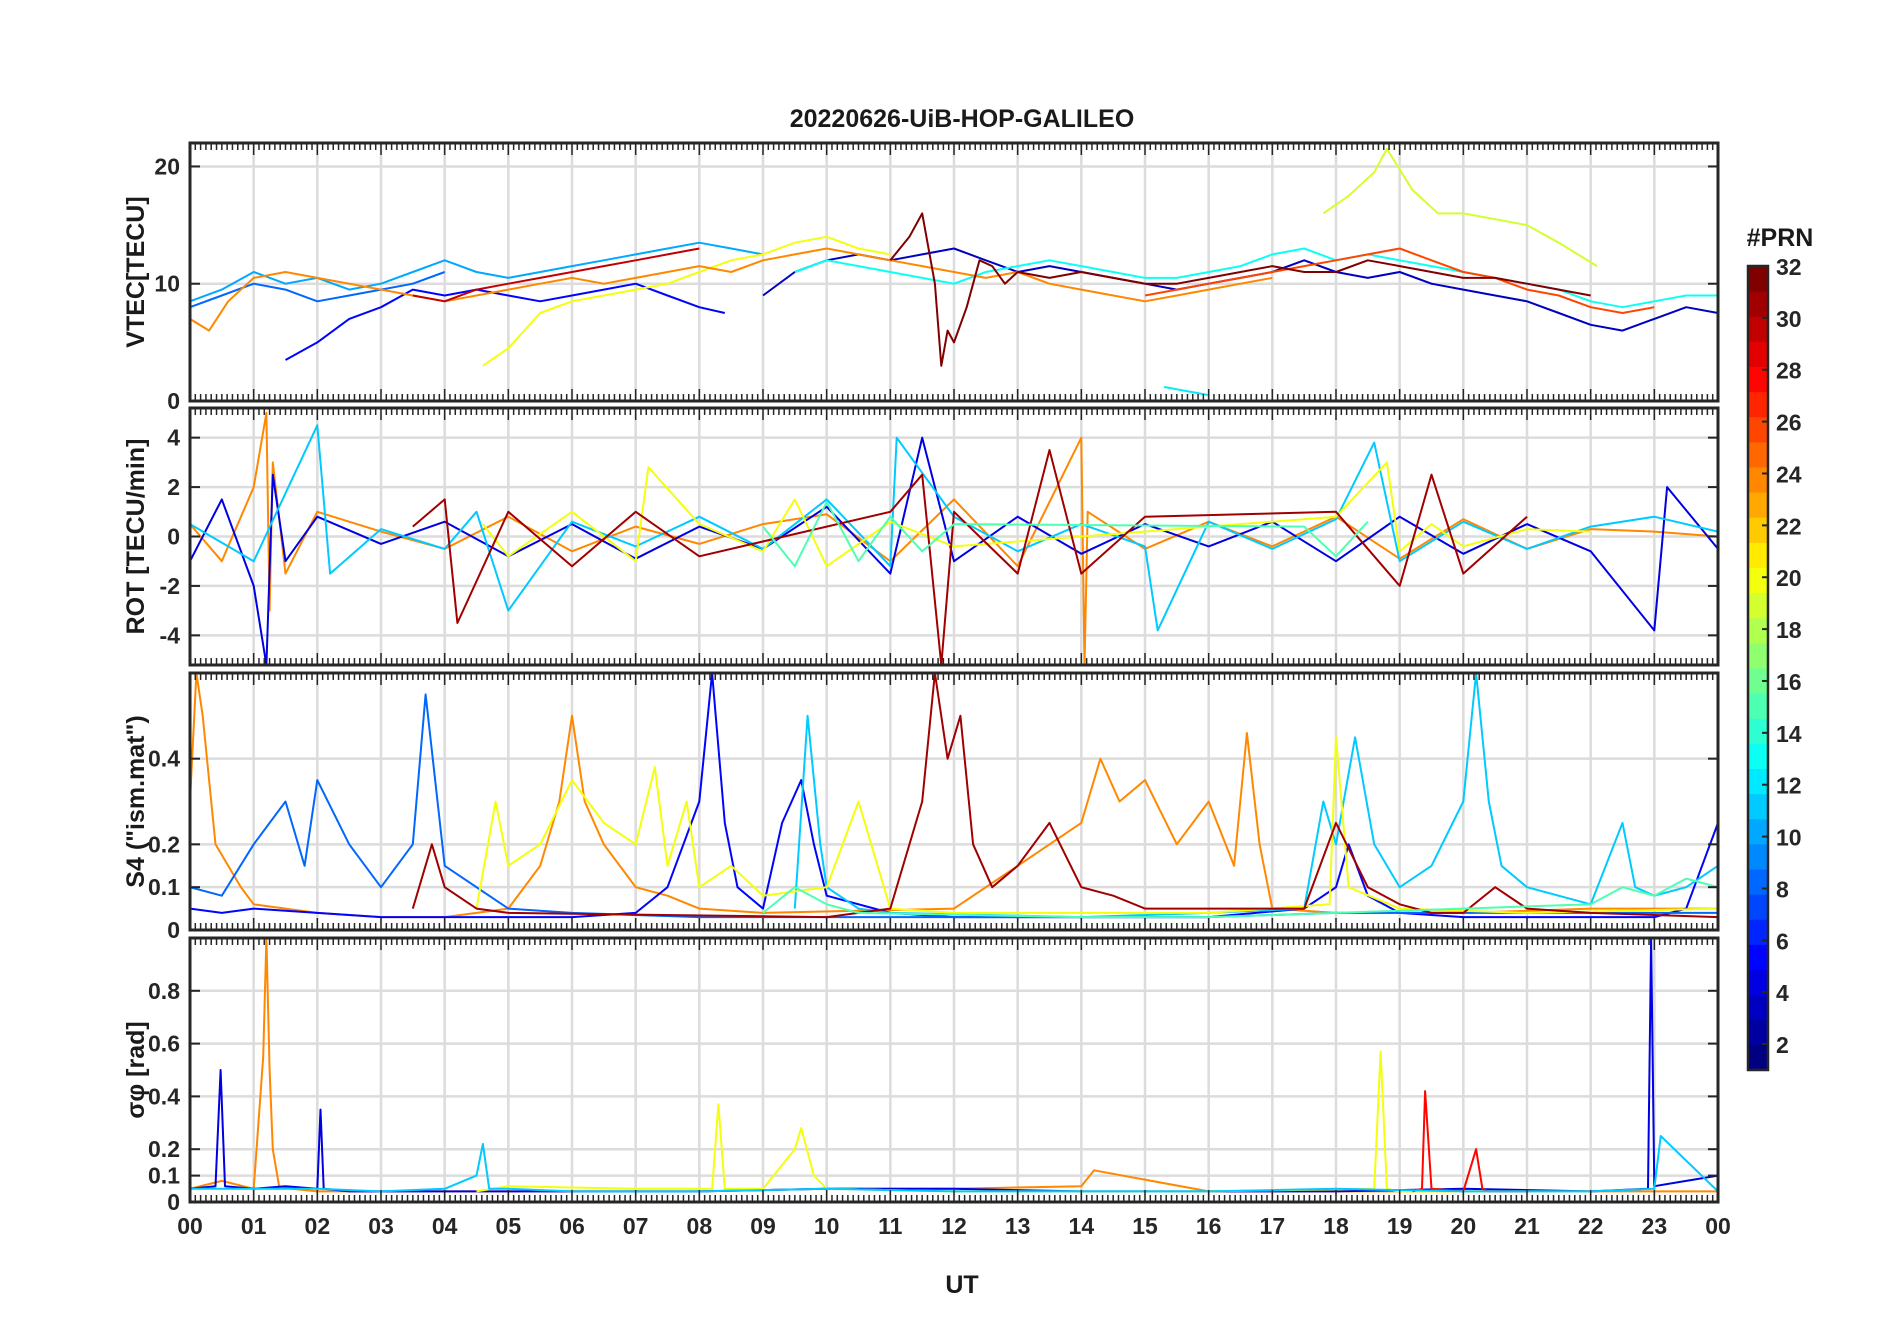 This screenshot has height=1330, width=1902. I want to click on y-tick-label: 20, so click(167, 166).